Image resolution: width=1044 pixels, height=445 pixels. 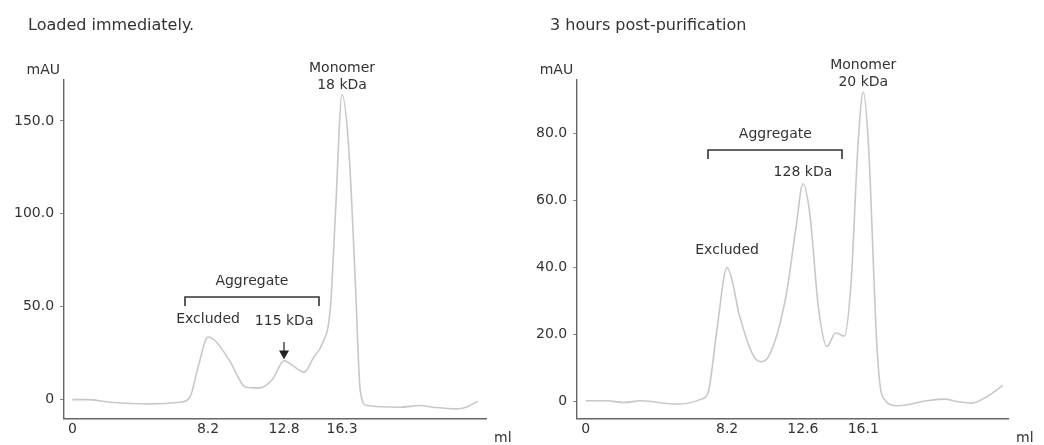 What do you see at coordinates (552, 199) in the screenshot?
I see `y-tick-label: 60.0` at bounding box center [552, 199].